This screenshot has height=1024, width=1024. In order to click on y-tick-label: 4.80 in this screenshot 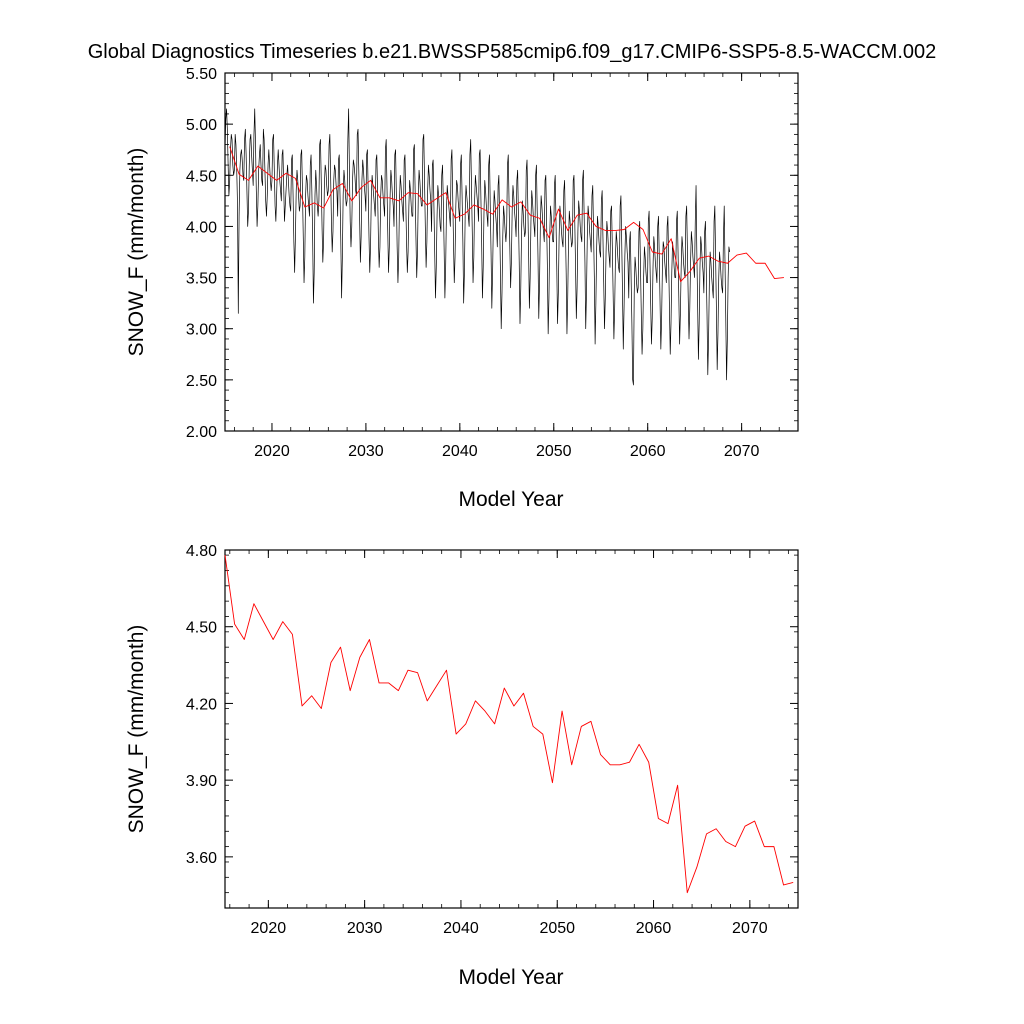, I will do `click(201, 551)`.